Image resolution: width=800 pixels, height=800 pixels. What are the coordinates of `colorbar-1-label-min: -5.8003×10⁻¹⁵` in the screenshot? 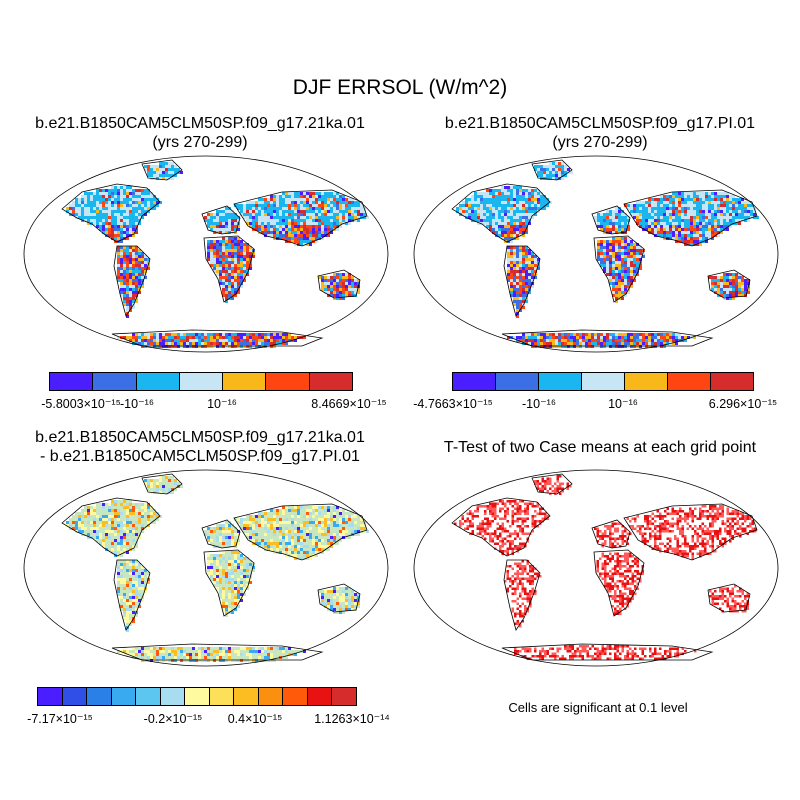 It's located at (81, 404).